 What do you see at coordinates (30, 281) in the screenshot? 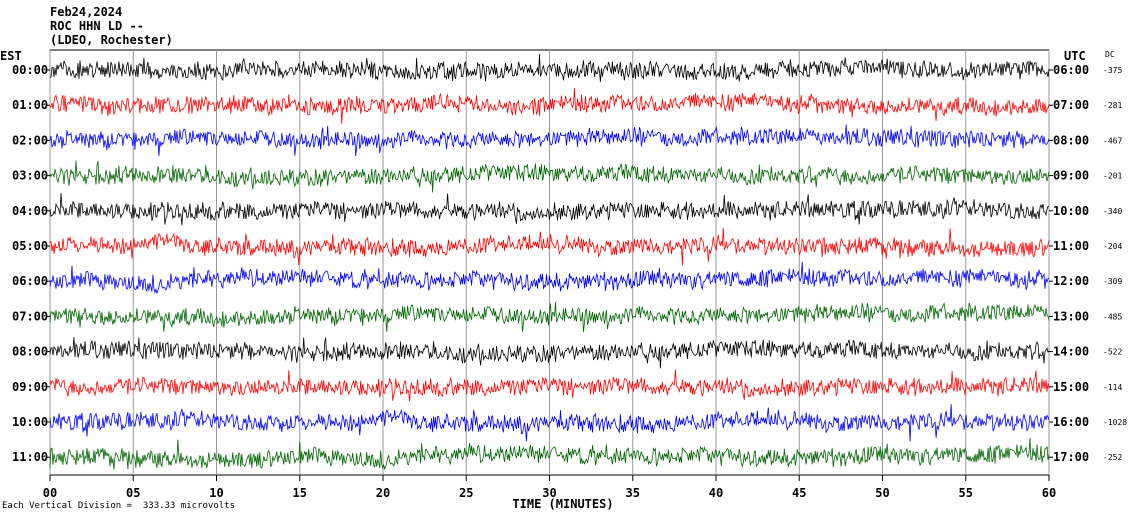
I see `est-label: 06:00` at bounding box center [30, 281].